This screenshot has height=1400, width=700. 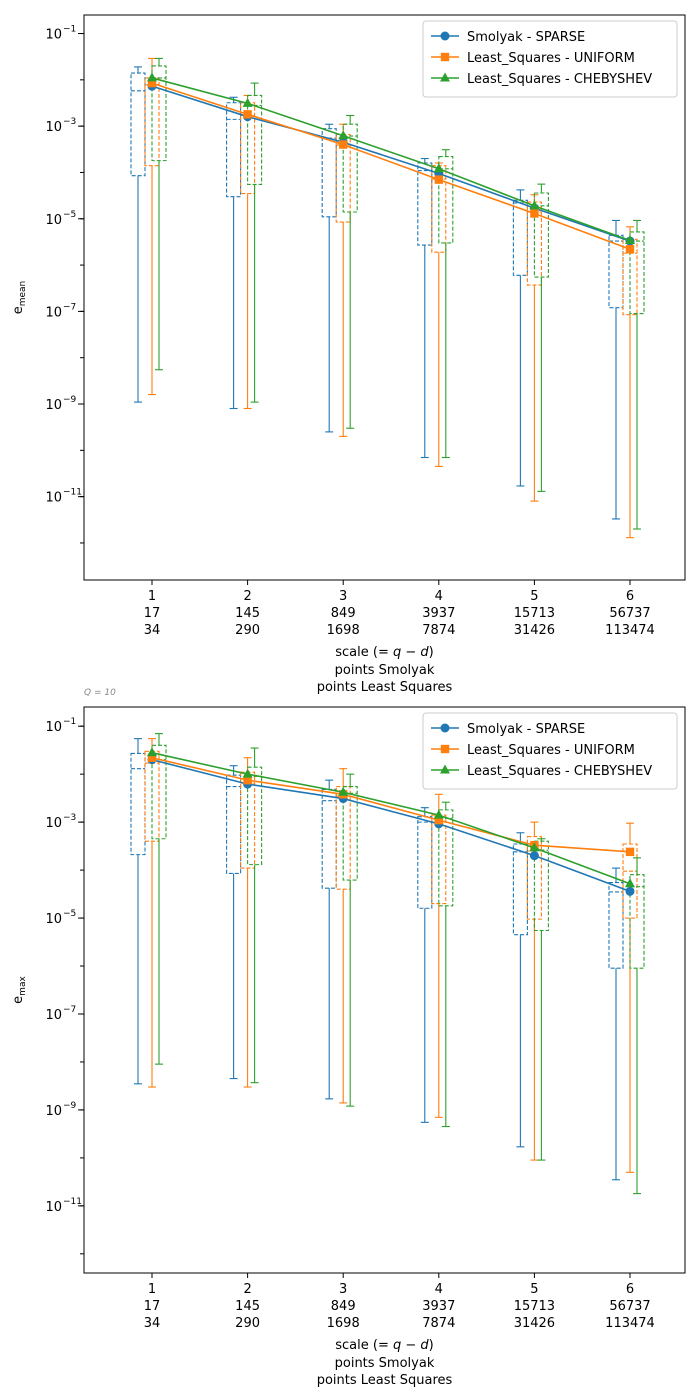 What do you see at coordinates (508, 729) in the screenshot?
I see `legend-item-smolyak: Smolyak - SPARSE` at bounding box center [508, 729].